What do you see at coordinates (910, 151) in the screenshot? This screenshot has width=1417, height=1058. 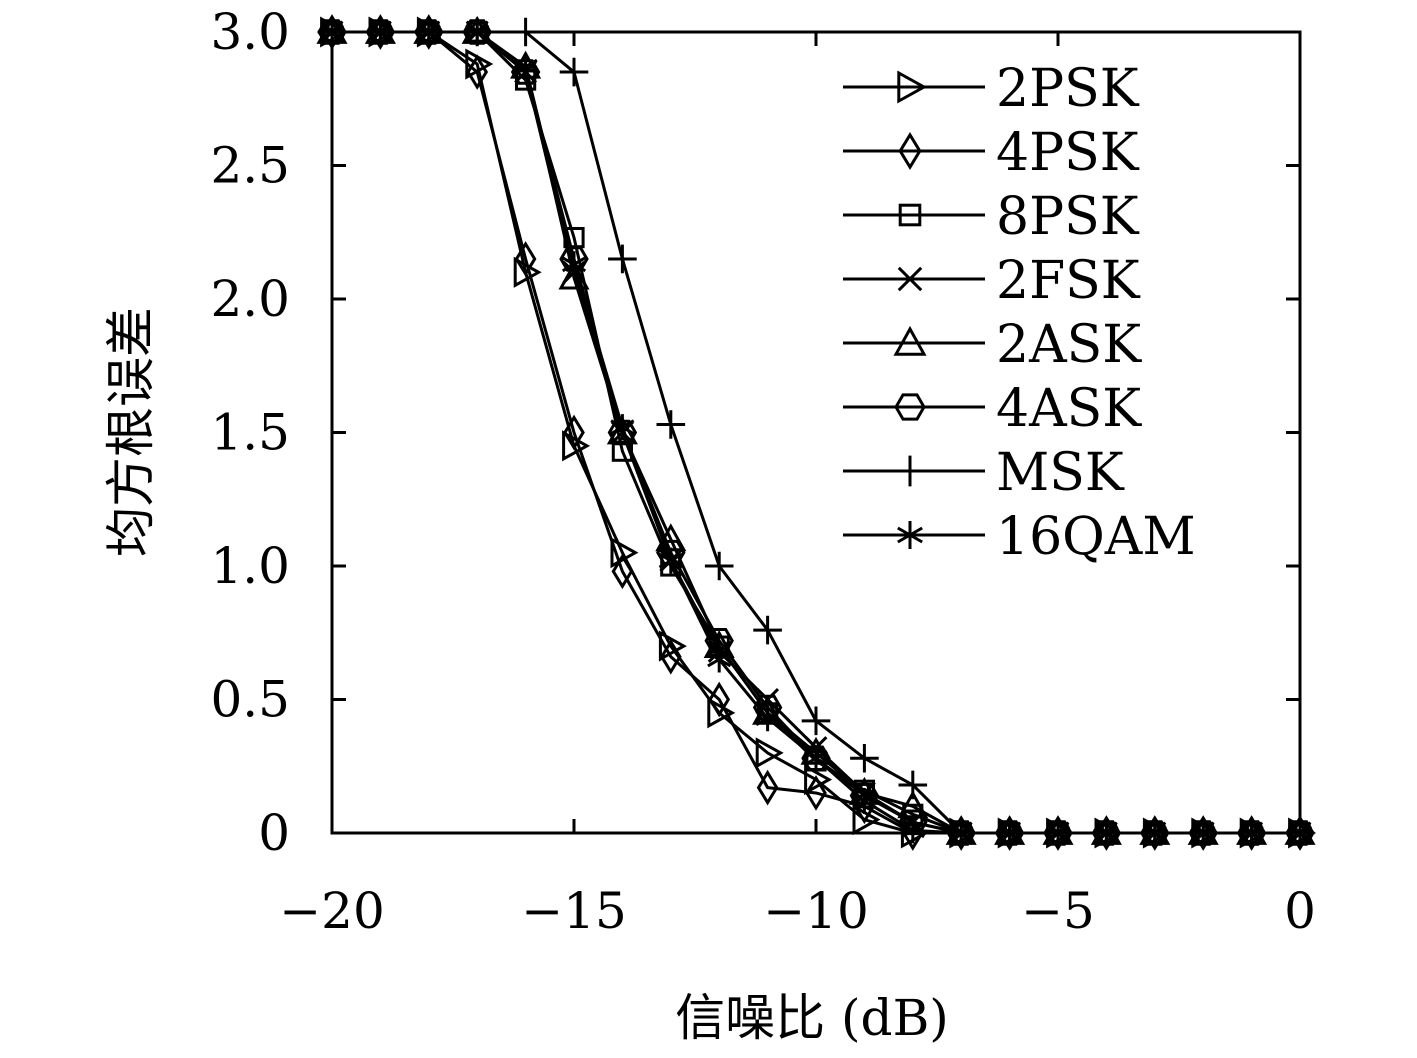 I see `legend-marker-4psk` at bounding box center [910, 151].